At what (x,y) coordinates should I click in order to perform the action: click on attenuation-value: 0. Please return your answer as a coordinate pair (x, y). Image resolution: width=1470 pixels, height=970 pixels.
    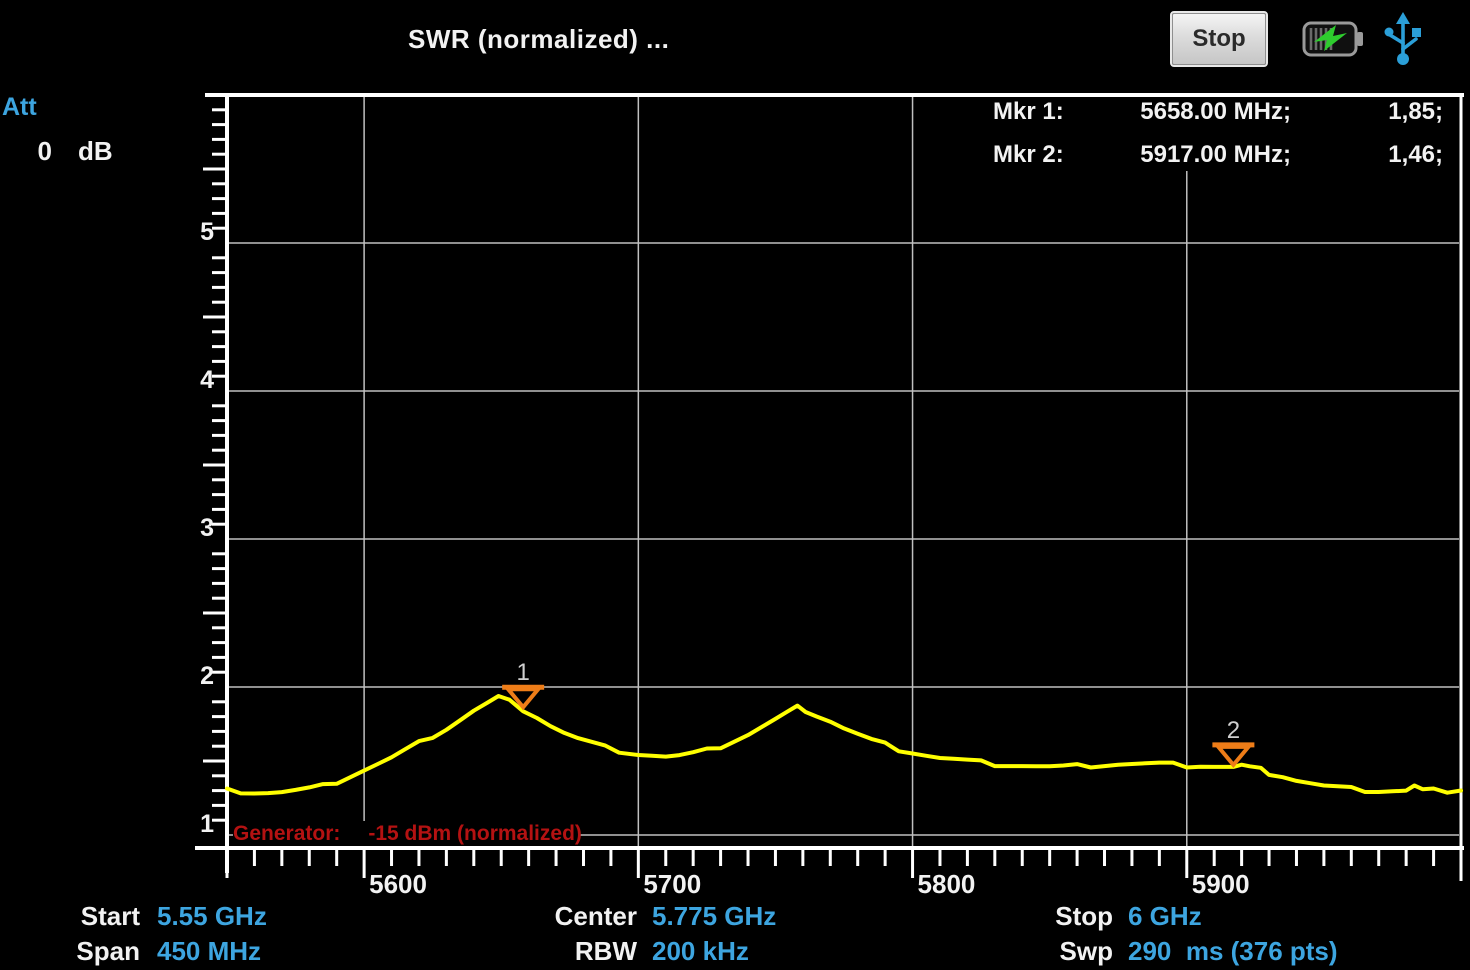
    Looking at the image, I should click on (44, 151).